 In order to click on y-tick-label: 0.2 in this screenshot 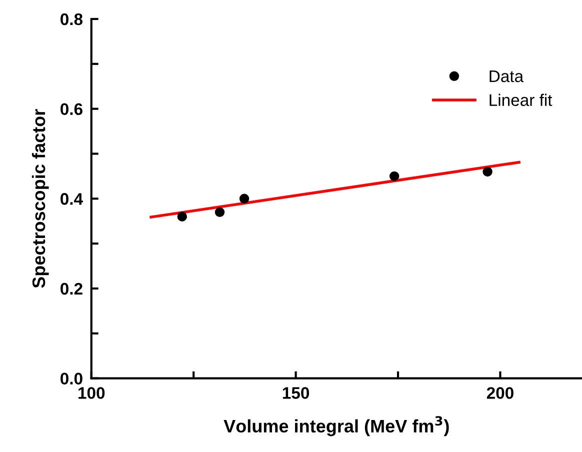, I will do `click(71, 288)`.